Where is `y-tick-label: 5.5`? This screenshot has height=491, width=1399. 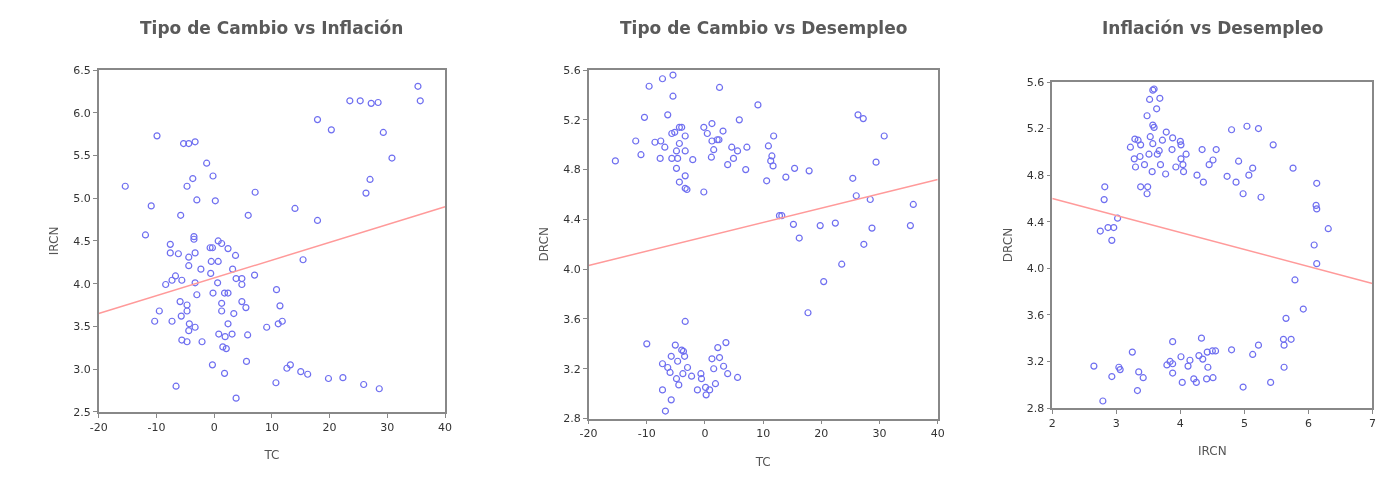 y-tick-label: 5.5 is located at coordinates (82, 156).